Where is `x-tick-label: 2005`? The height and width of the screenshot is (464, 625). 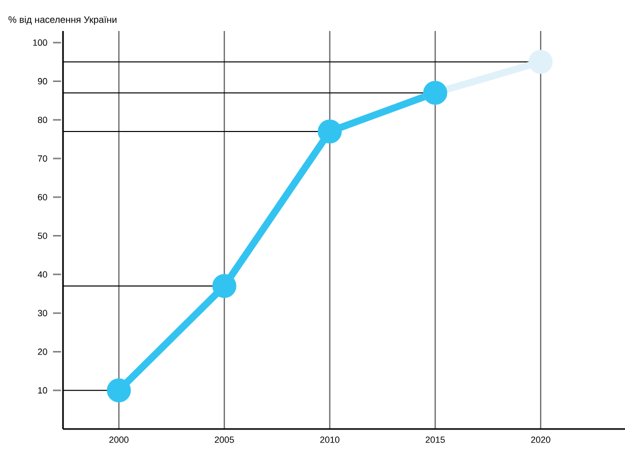
x-tick-label: 2005 is located at coordinates (224, 439).